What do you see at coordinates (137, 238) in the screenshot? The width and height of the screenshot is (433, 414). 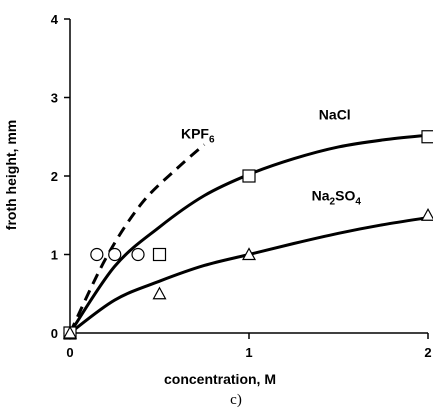 I see `fit-line-kpf6` at bounding box center [137, 238].